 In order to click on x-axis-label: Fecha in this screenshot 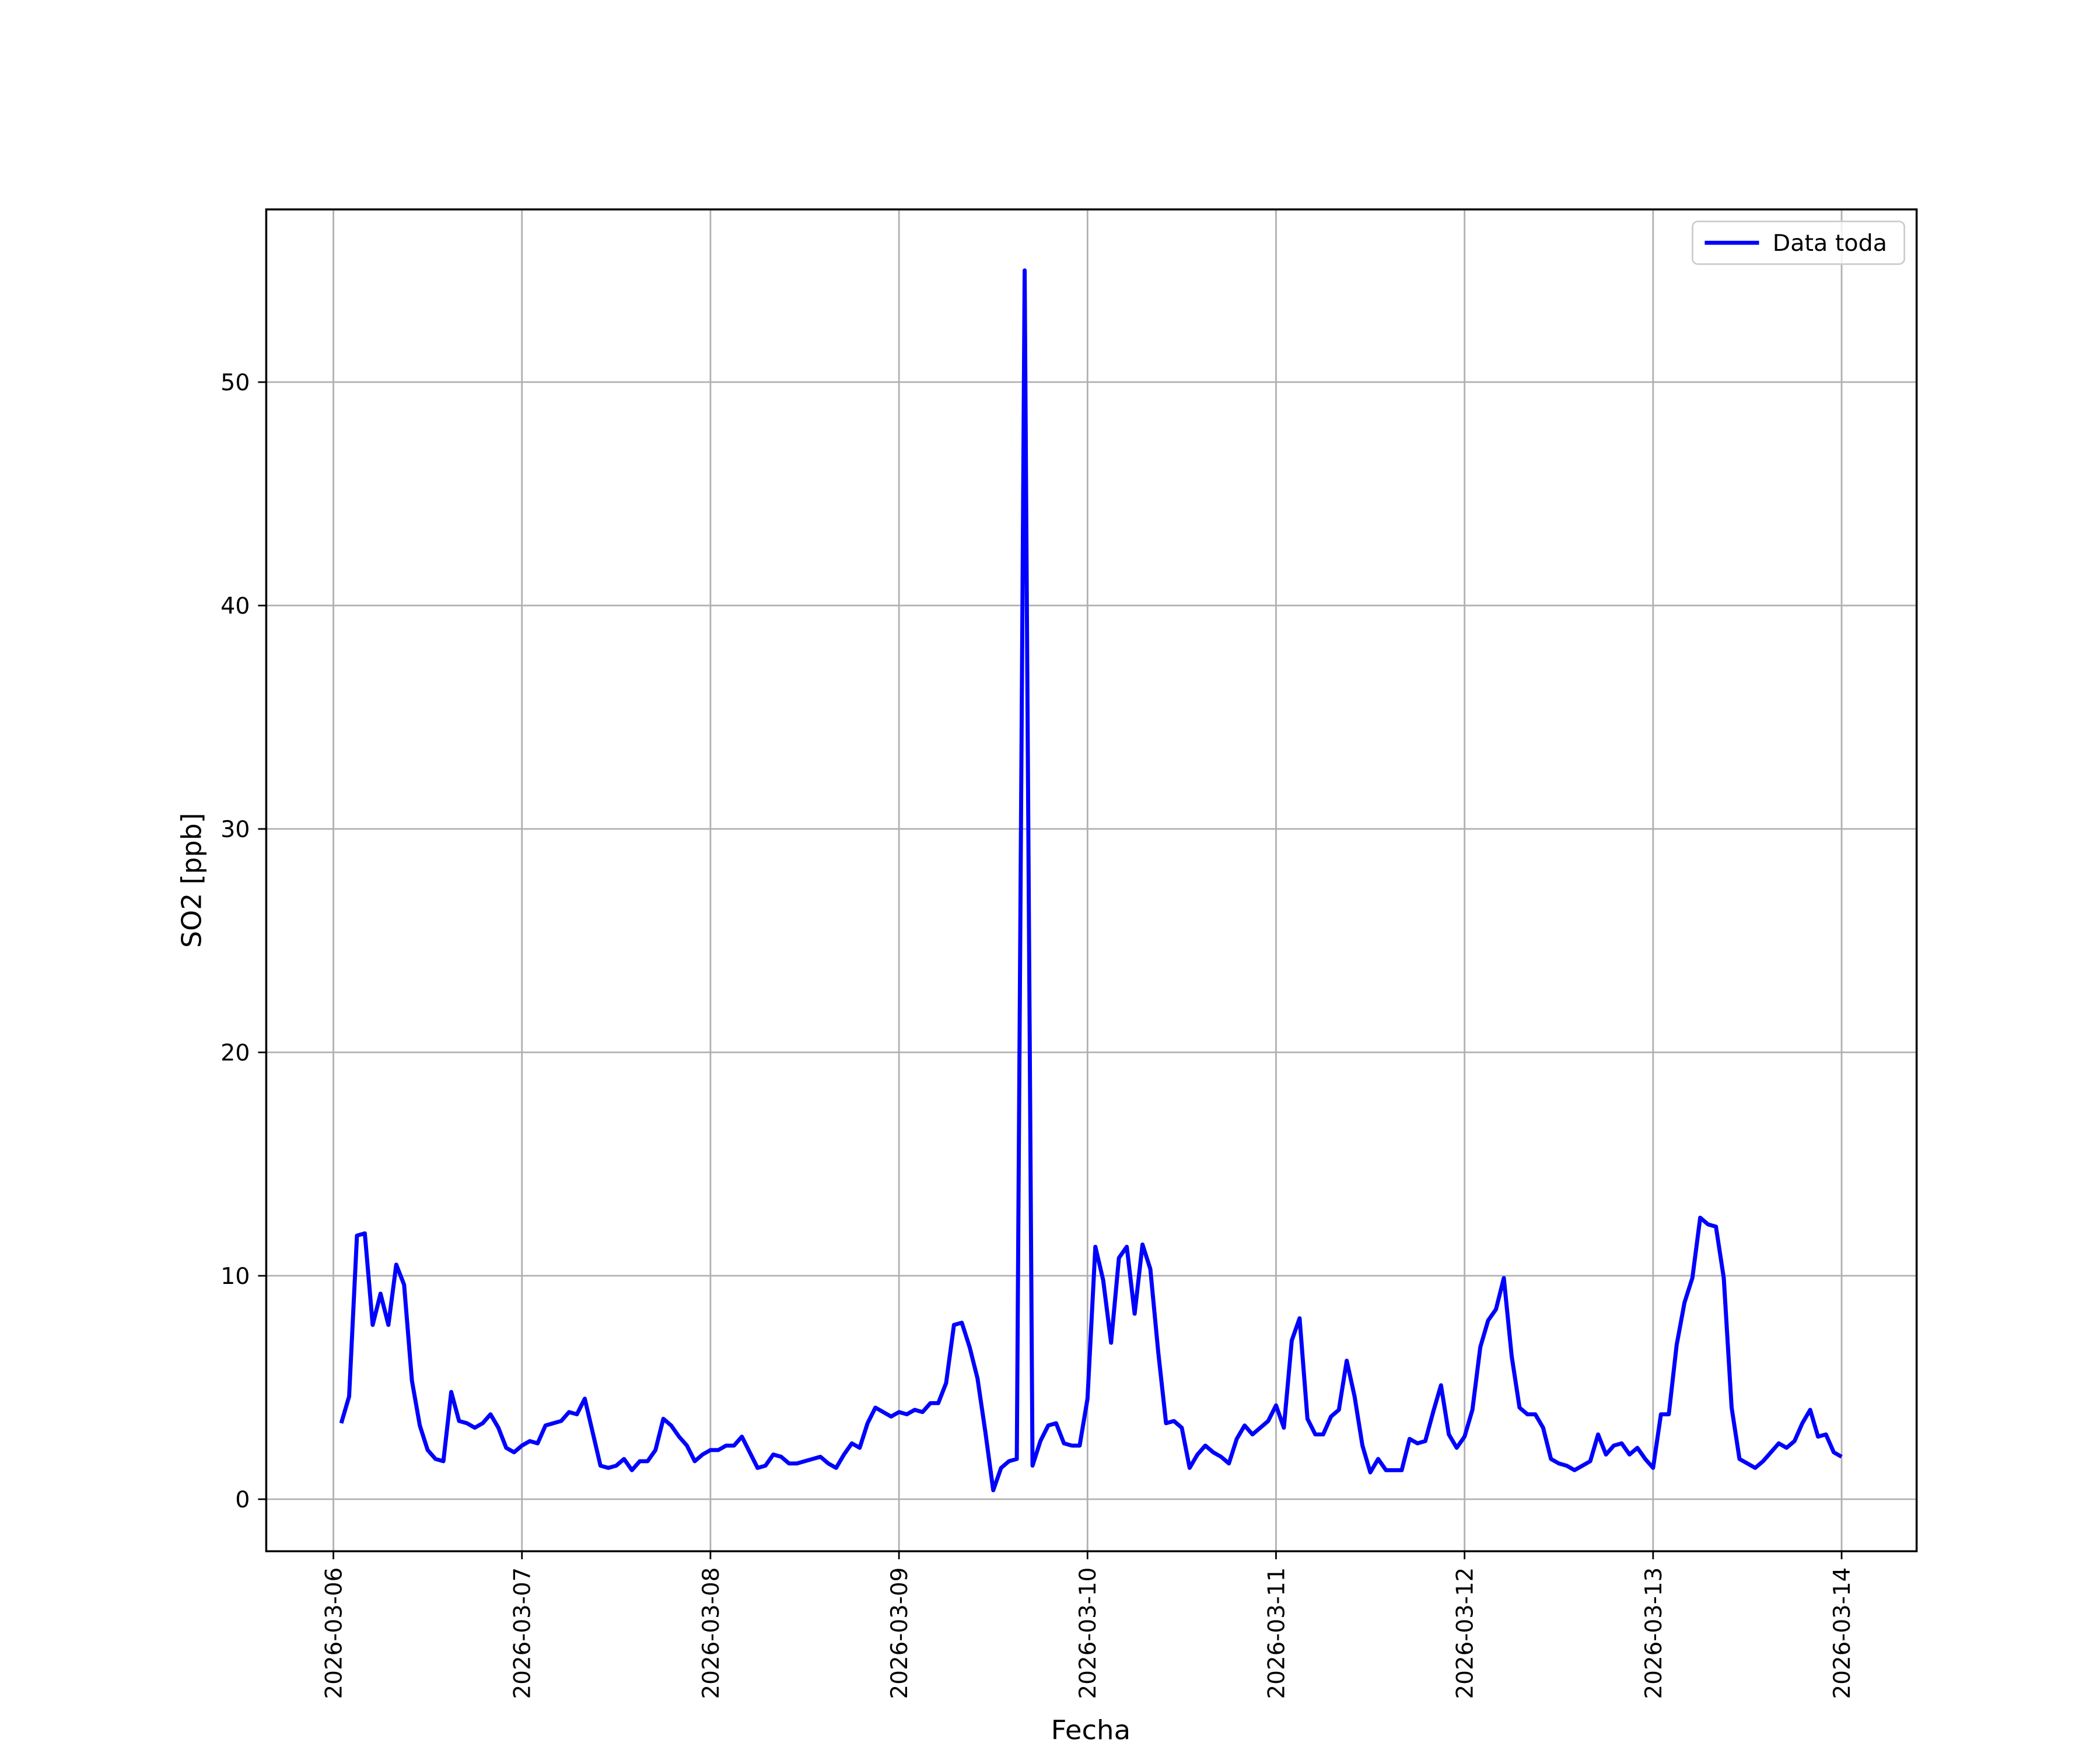, I will do `click(1091, 1730)`.